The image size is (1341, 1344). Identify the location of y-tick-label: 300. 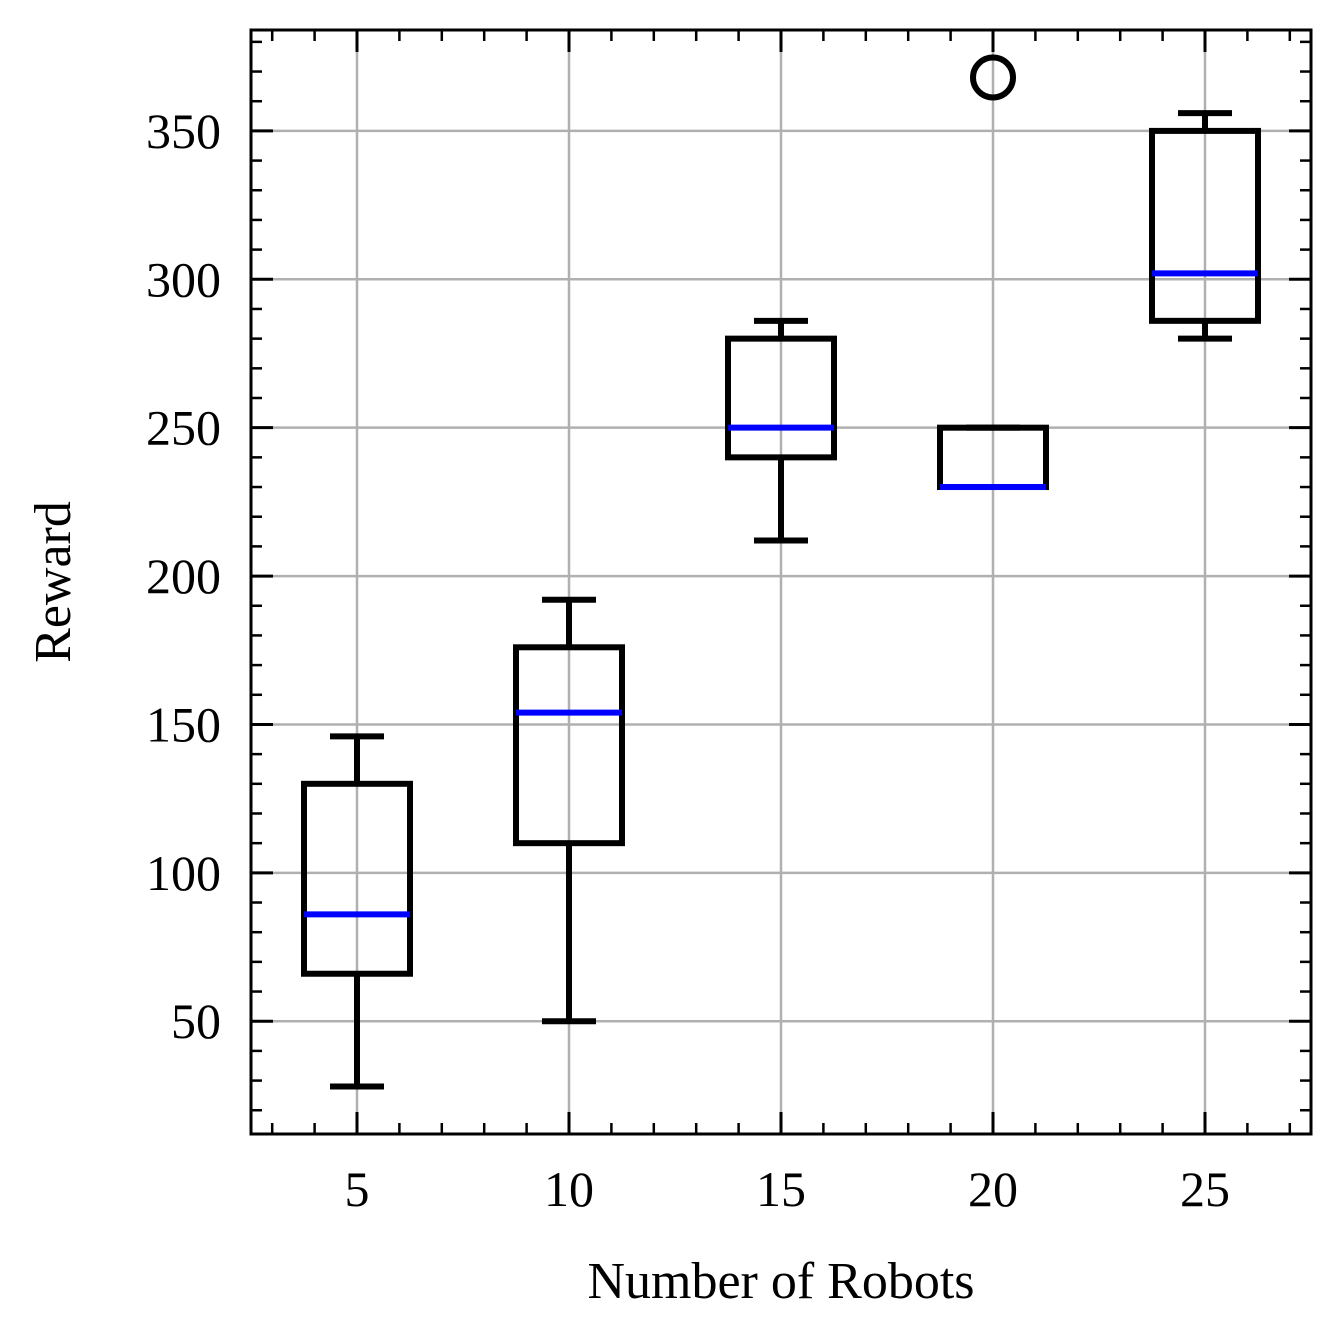
(183, 279).